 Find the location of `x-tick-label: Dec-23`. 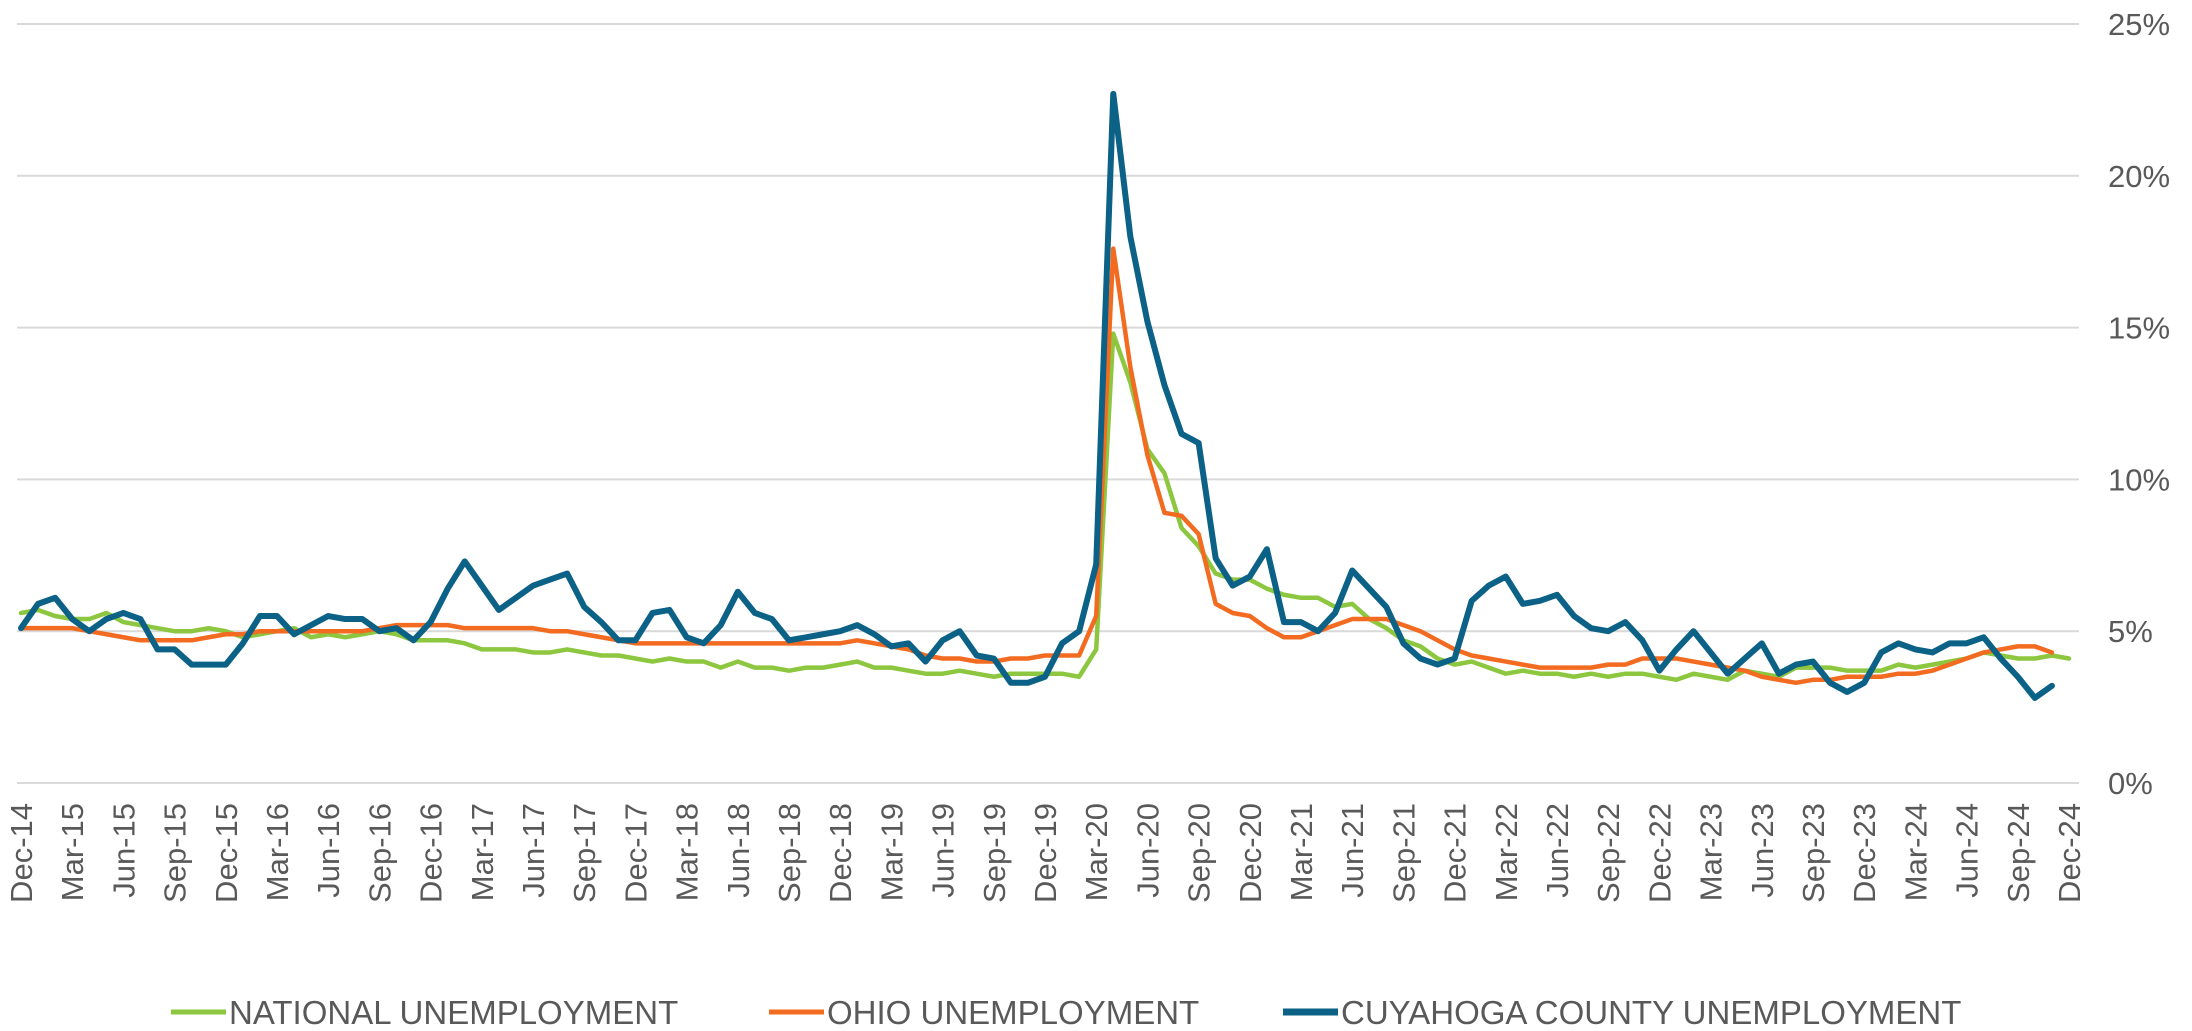

x-tick-label: Dec-23 is located at coordinates (1864, 853).